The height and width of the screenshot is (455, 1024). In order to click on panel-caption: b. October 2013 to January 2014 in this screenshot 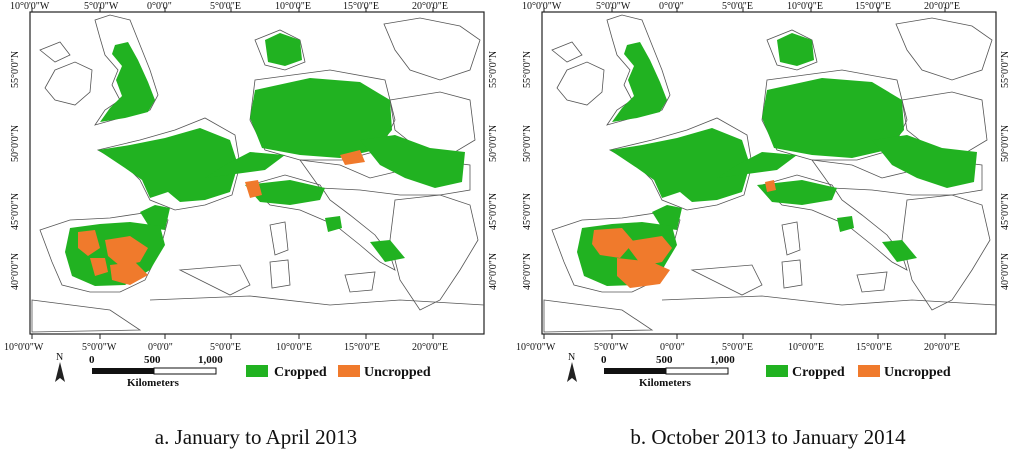, I will do `click(768, 437)`.